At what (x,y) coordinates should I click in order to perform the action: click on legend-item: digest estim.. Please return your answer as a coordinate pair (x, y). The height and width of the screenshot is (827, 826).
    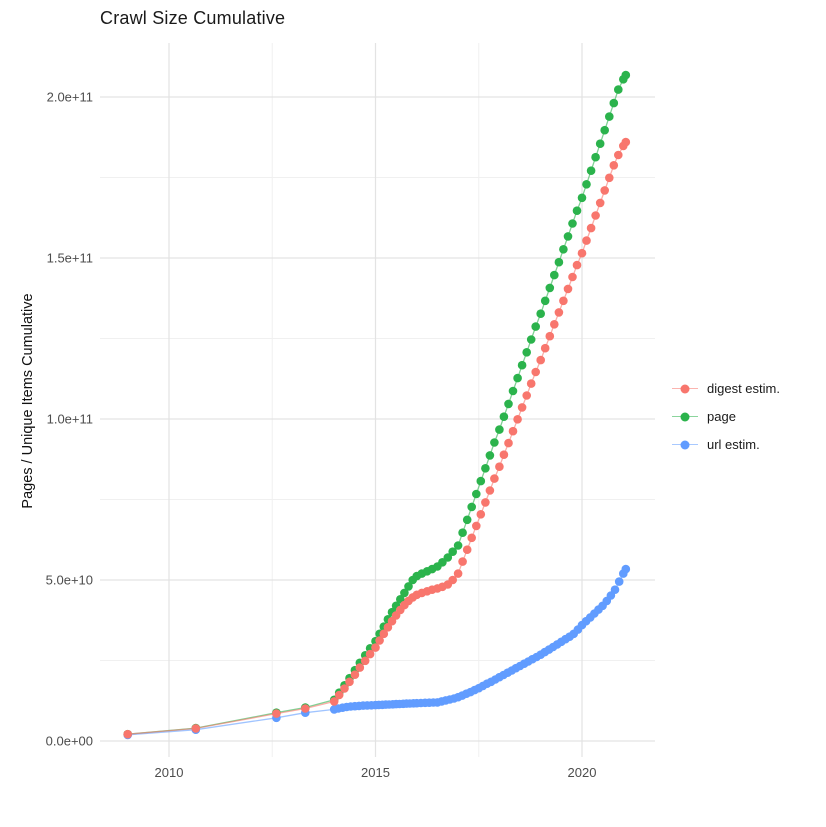
    Looking at the image, I should click on (726, 388).